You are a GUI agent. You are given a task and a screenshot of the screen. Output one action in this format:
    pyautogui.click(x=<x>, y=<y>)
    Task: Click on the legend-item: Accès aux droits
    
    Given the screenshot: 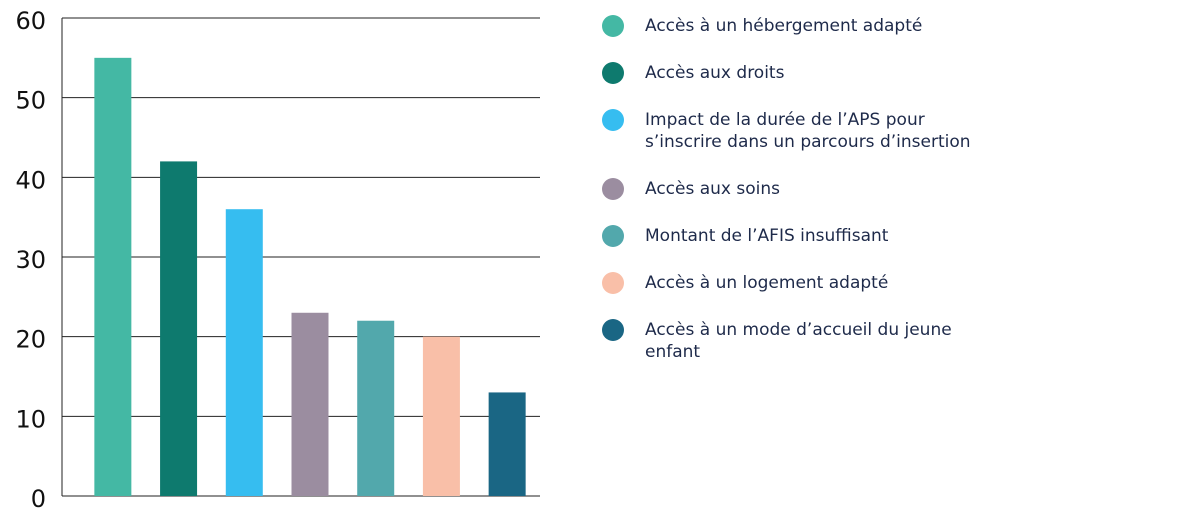 What is the action you would take?
    pyautogui.click(x=802, y=73)
    